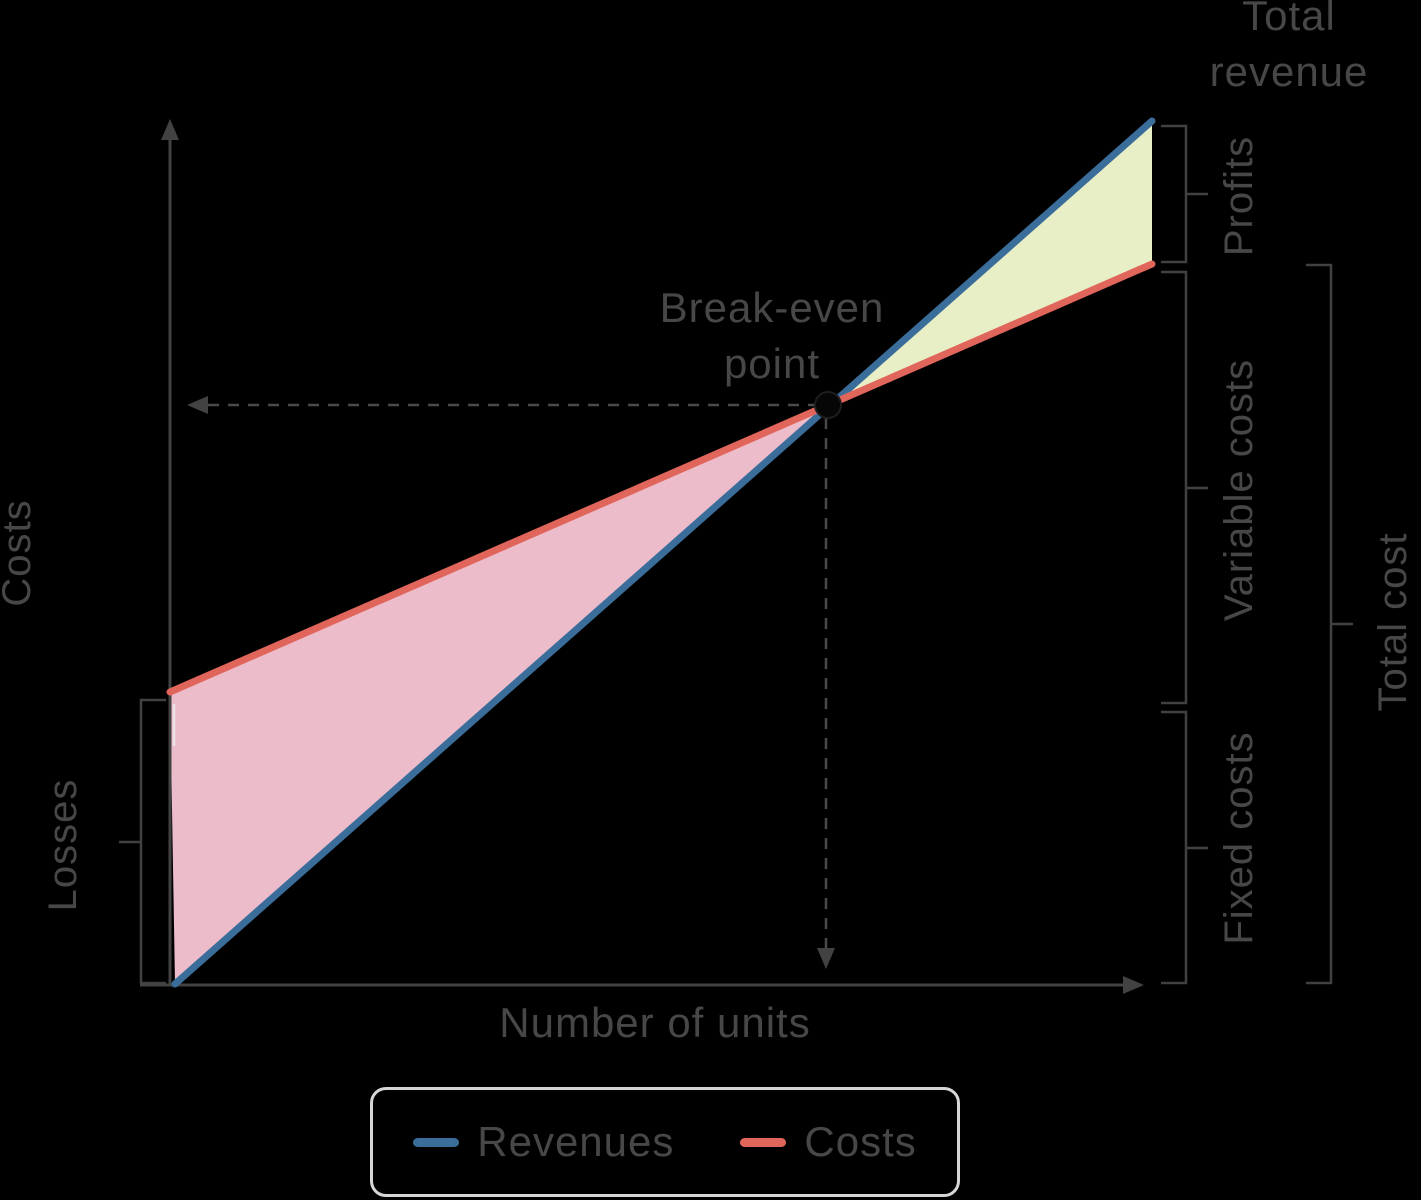 Image resolution: width=1421 pixels, height=1200 pixels. I want to click on revenues-legend-label: Revenues, so click(576, 1141).